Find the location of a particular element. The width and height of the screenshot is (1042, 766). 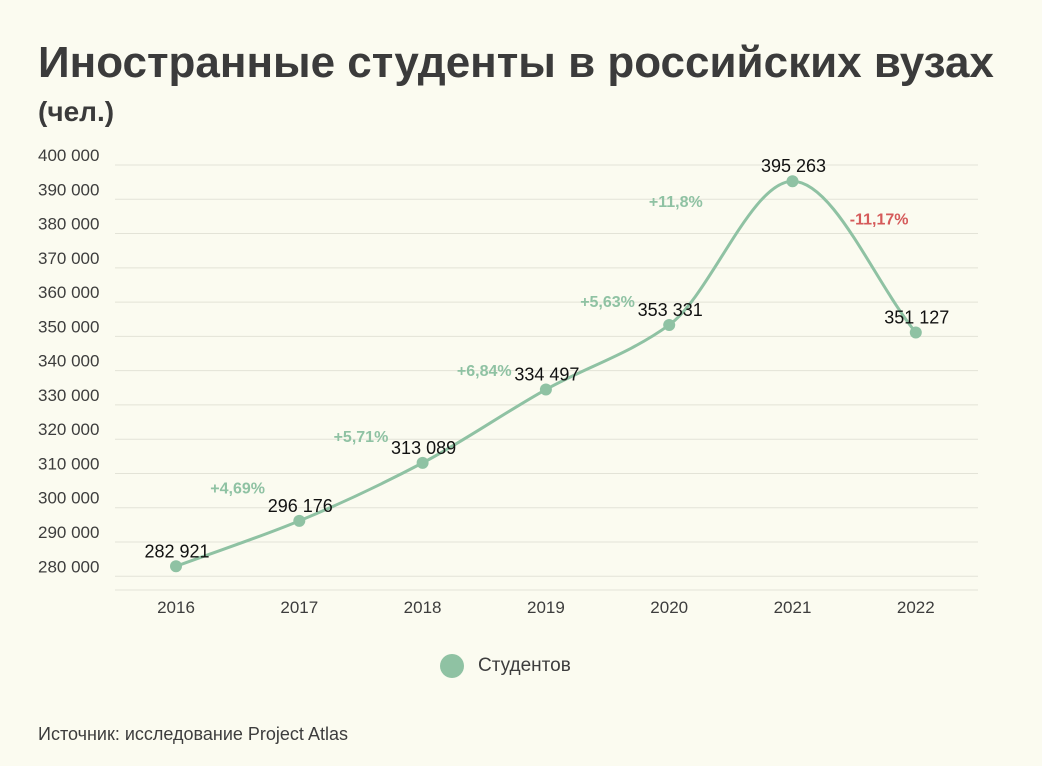

data-label: 351 127 is located at coordinates (916, 318).